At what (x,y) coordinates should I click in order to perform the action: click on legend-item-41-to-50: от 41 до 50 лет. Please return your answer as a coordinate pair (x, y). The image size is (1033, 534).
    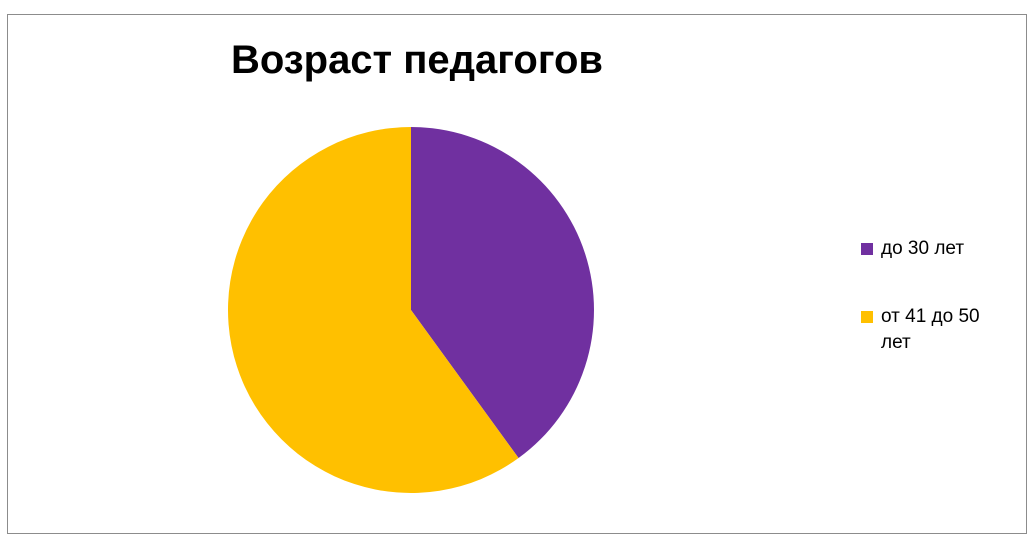
    Looking at the image, I should click on (936, 330).